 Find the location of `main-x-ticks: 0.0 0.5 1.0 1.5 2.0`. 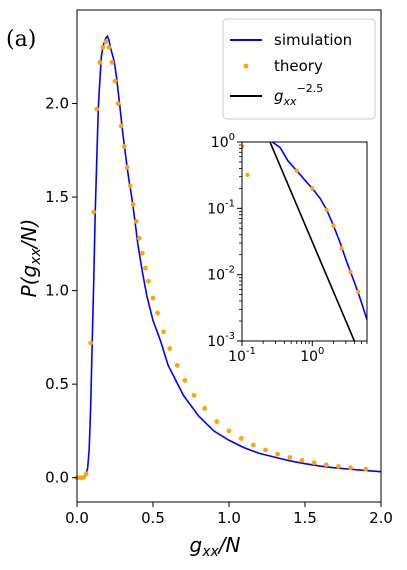

main-x-ticks: 0.0 0.5 1.0 1.5 2.0 is located at coordinates (229, 514).